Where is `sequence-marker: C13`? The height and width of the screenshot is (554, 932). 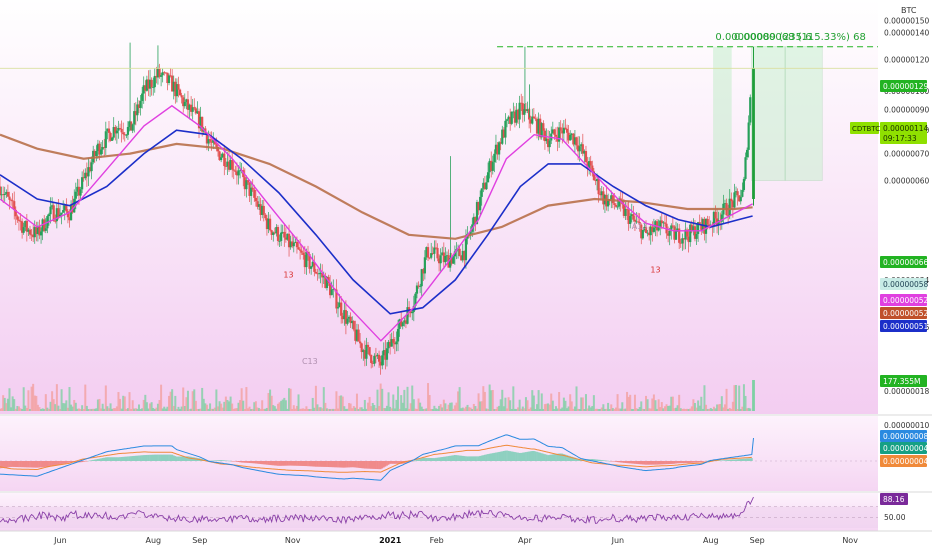 sequence-marker: C13 is located at coordinates (310, 361).